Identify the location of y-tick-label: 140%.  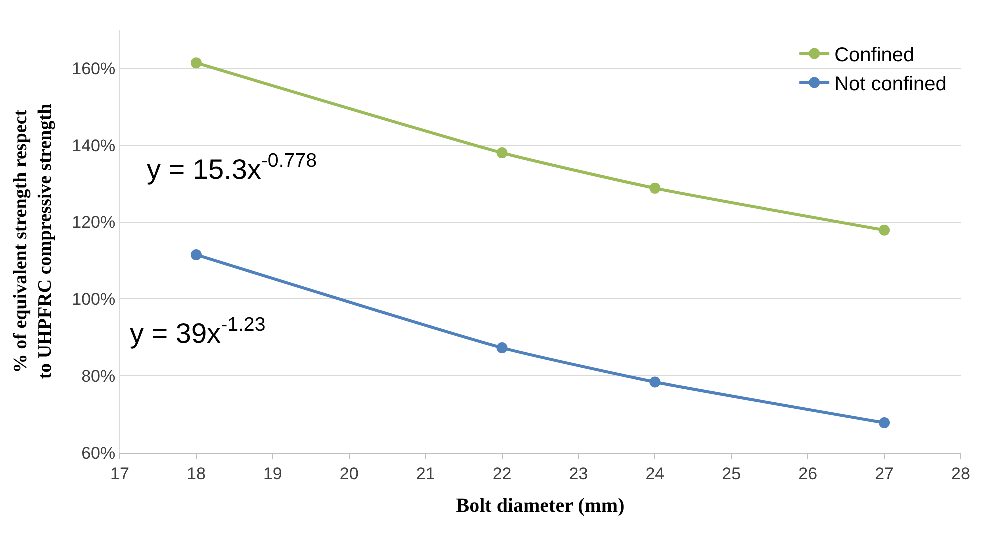
(94, 146).